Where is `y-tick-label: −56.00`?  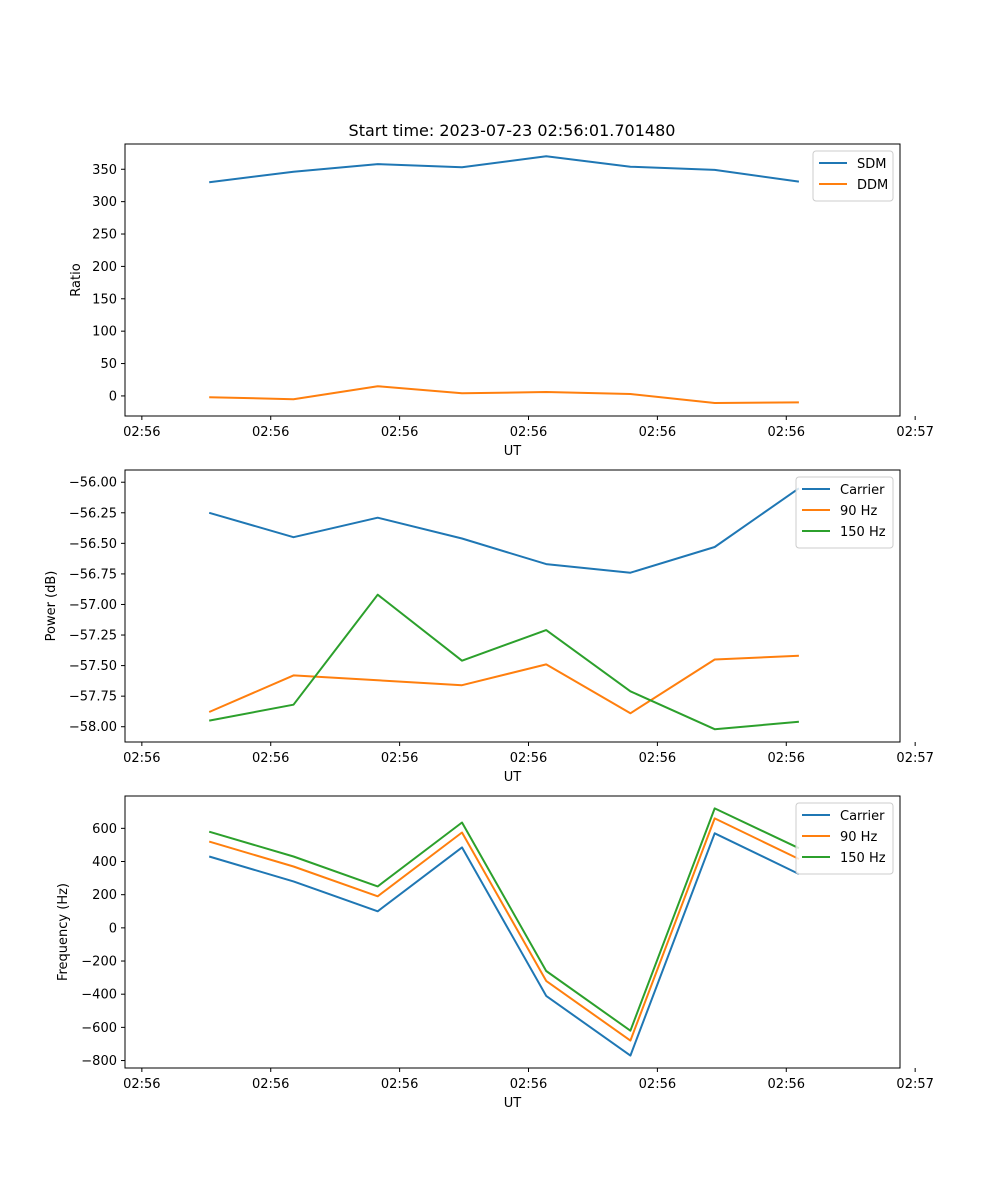 y-tick-label: −56.00 is located at coordinates (93, 483).